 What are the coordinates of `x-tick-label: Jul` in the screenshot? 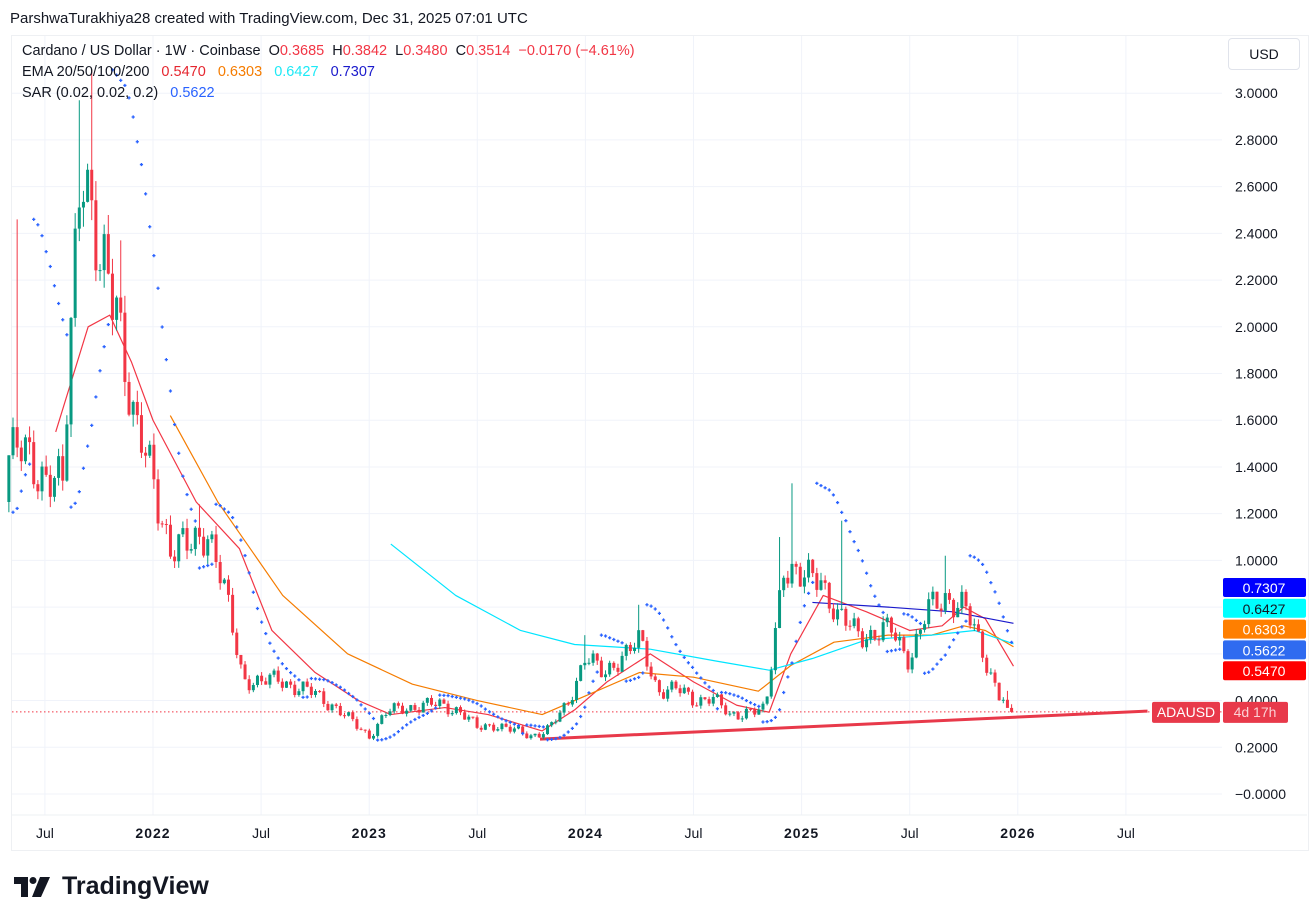 It's located at (694, 833).